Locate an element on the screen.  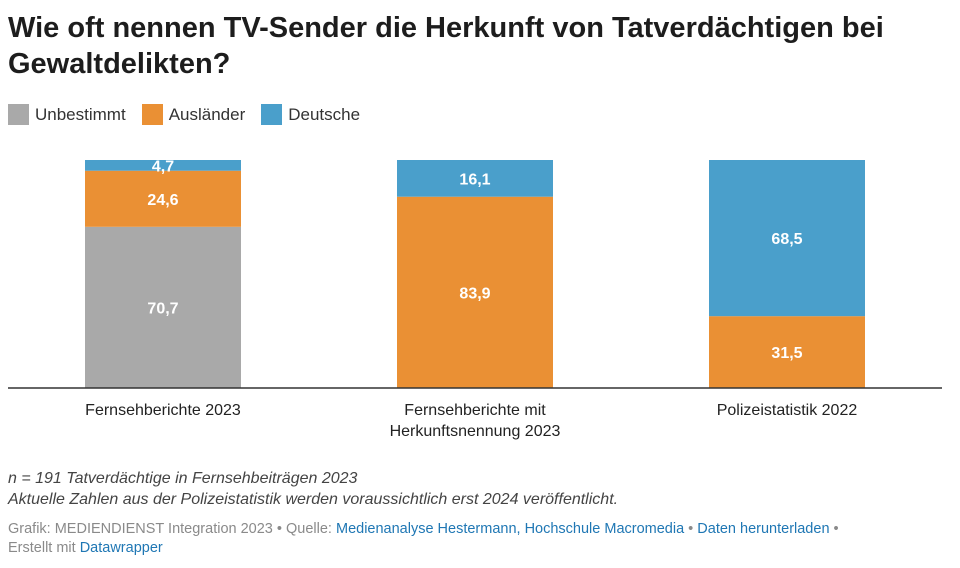
legend-label-unbestimmt: Unbestimmt is located at coordinates (80, 114).